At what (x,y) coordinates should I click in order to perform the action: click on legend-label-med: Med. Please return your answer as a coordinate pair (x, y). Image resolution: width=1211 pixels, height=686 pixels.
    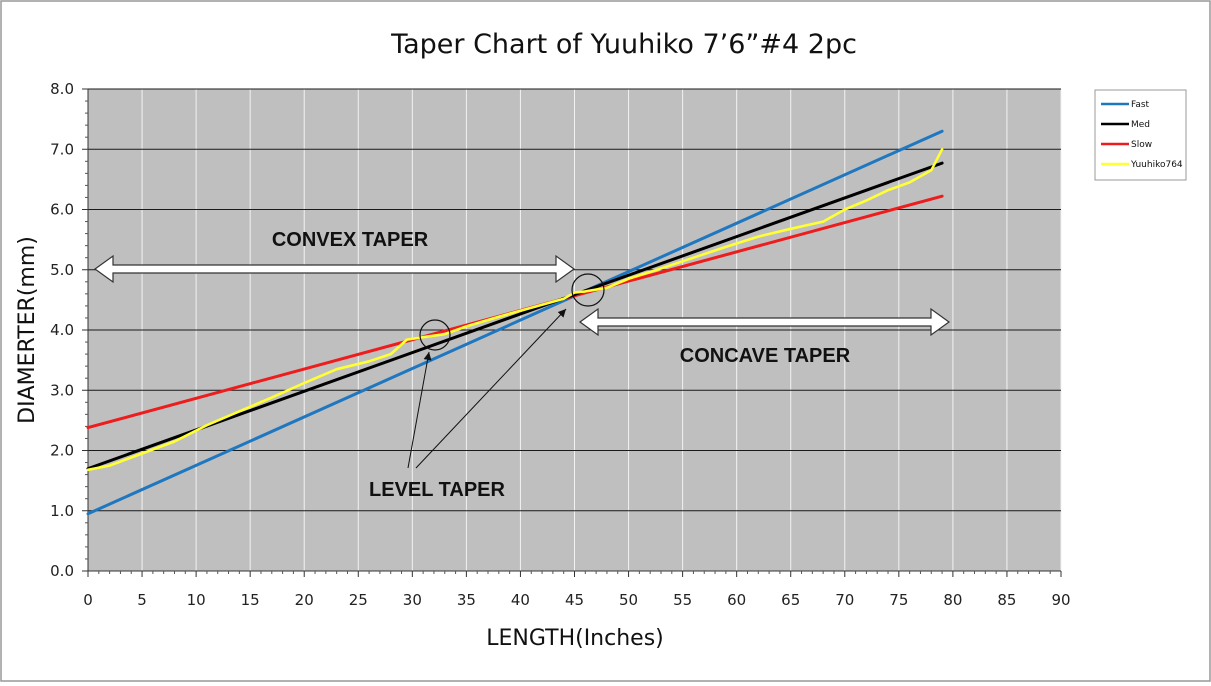
    Looking at the image, I should click on (1140, 125).